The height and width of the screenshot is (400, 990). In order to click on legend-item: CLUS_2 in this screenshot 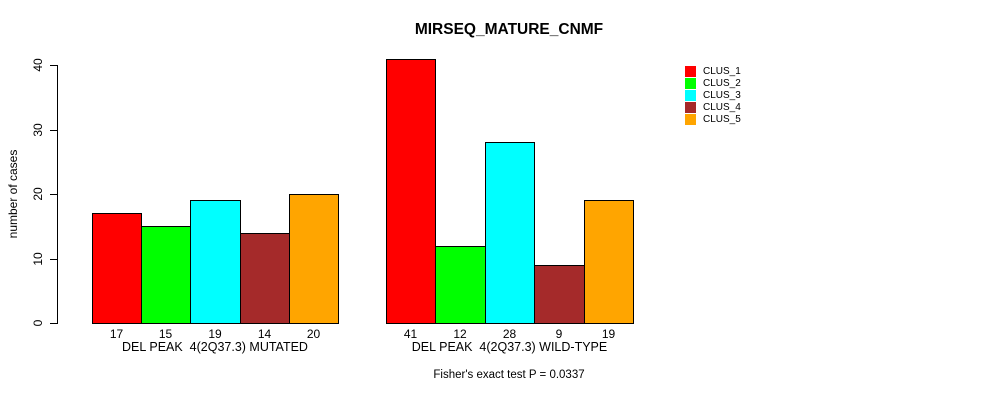, I will do `click(713, 83)`.